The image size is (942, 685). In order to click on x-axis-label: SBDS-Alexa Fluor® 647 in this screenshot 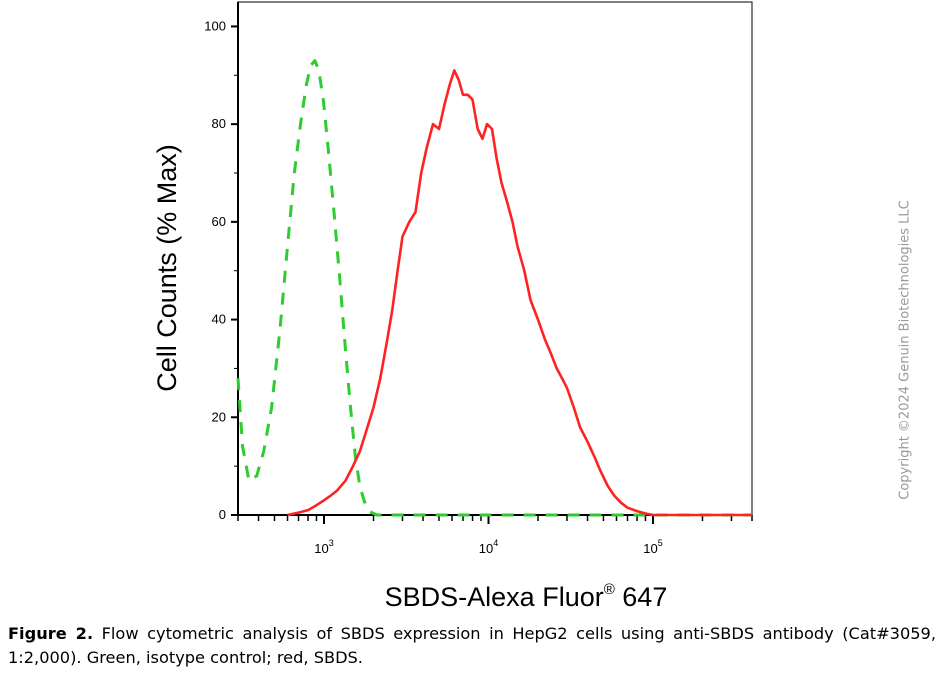, I will do `click(526, 596)`.